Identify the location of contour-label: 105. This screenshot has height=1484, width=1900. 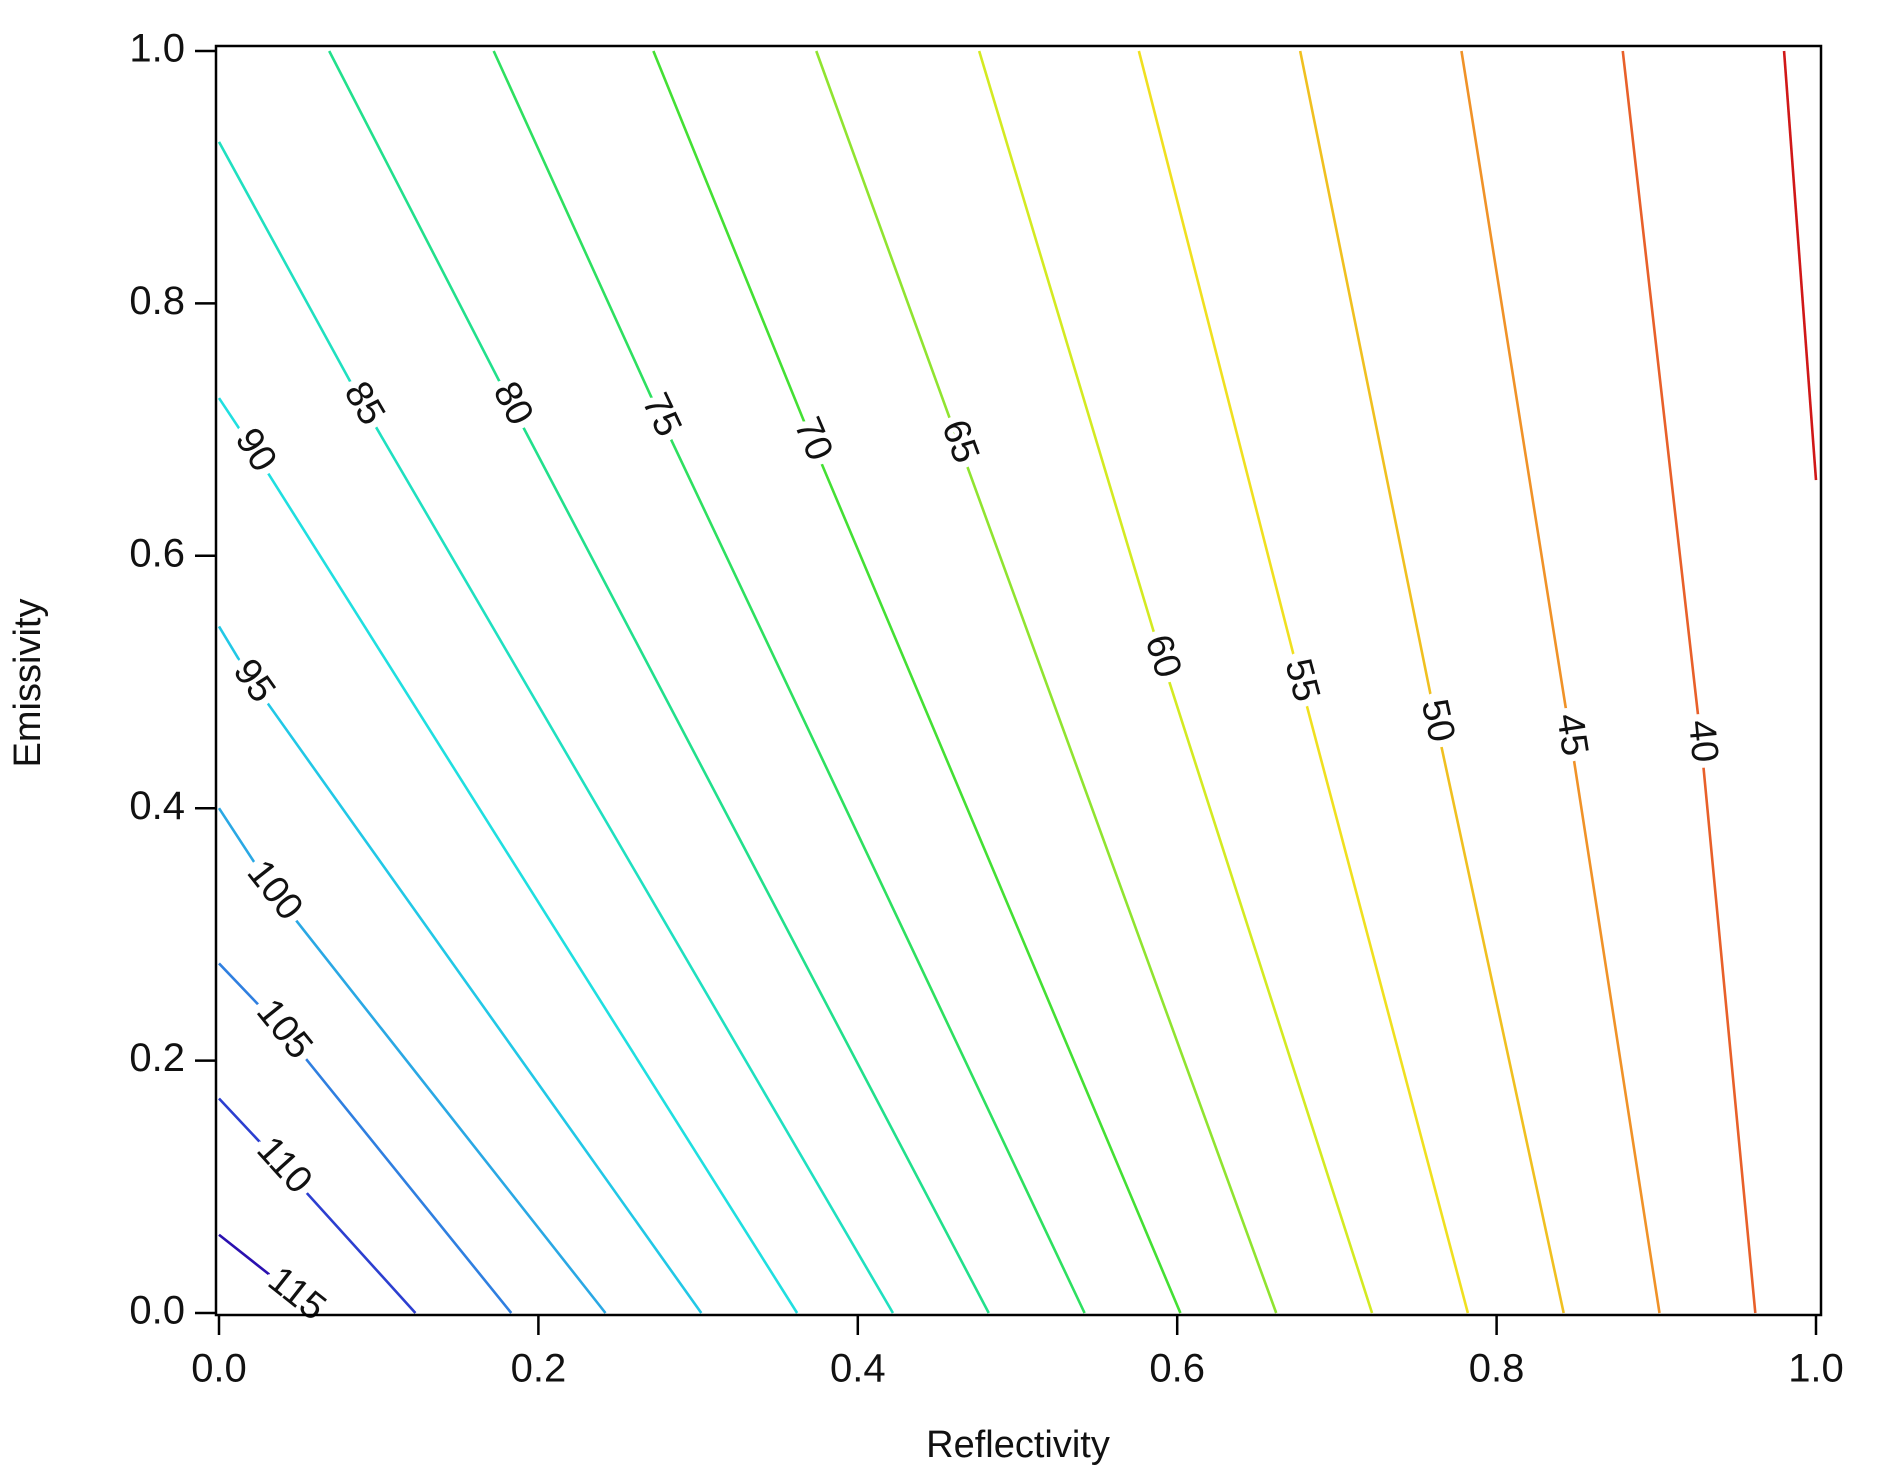
(284, 1029).